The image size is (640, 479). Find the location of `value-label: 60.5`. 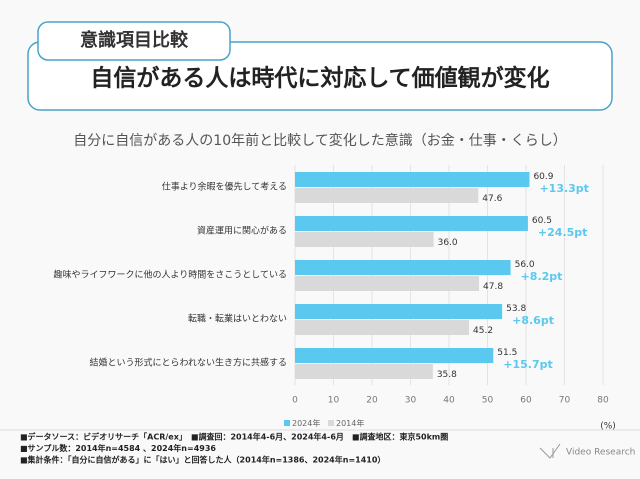

value-label: 60.5 is located at coordinates (542, 221).